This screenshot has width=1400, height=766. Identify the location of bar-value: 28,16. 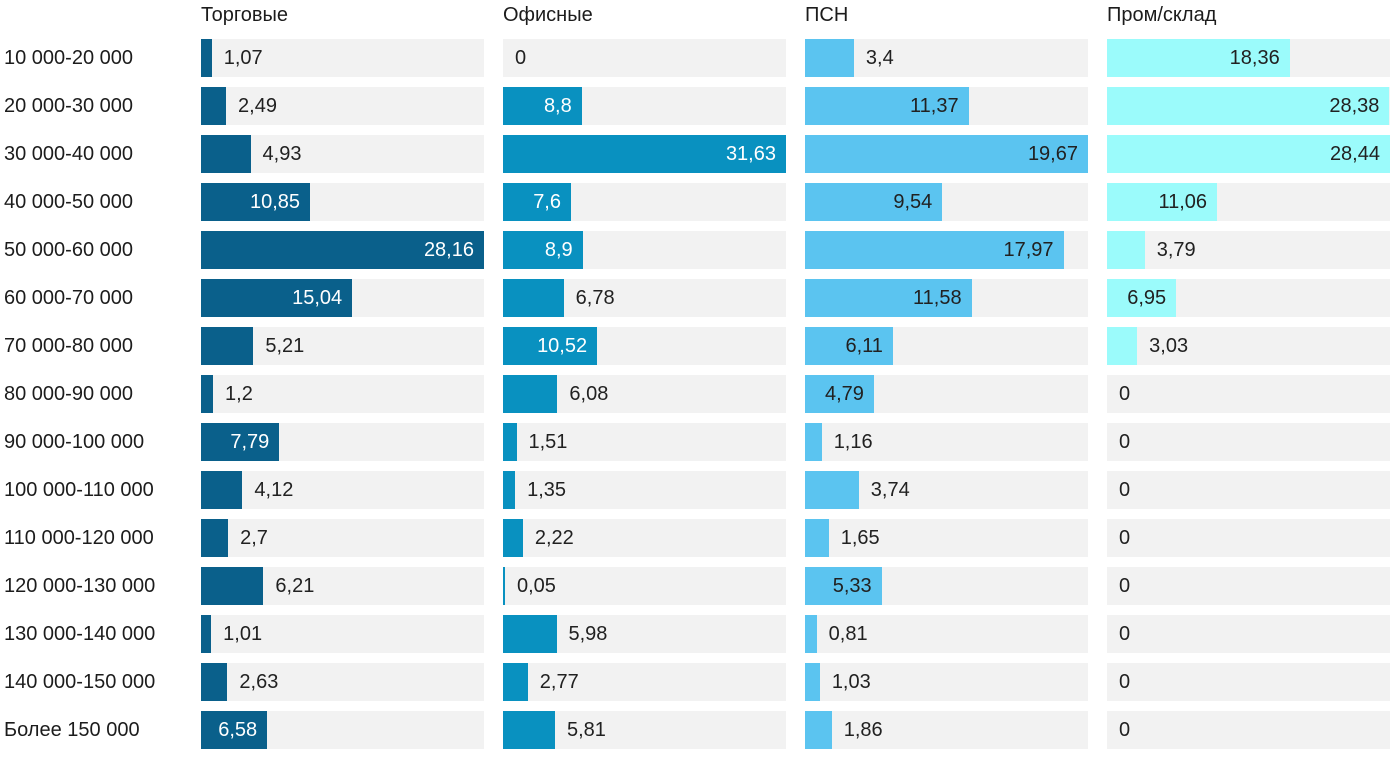
(448, 250).